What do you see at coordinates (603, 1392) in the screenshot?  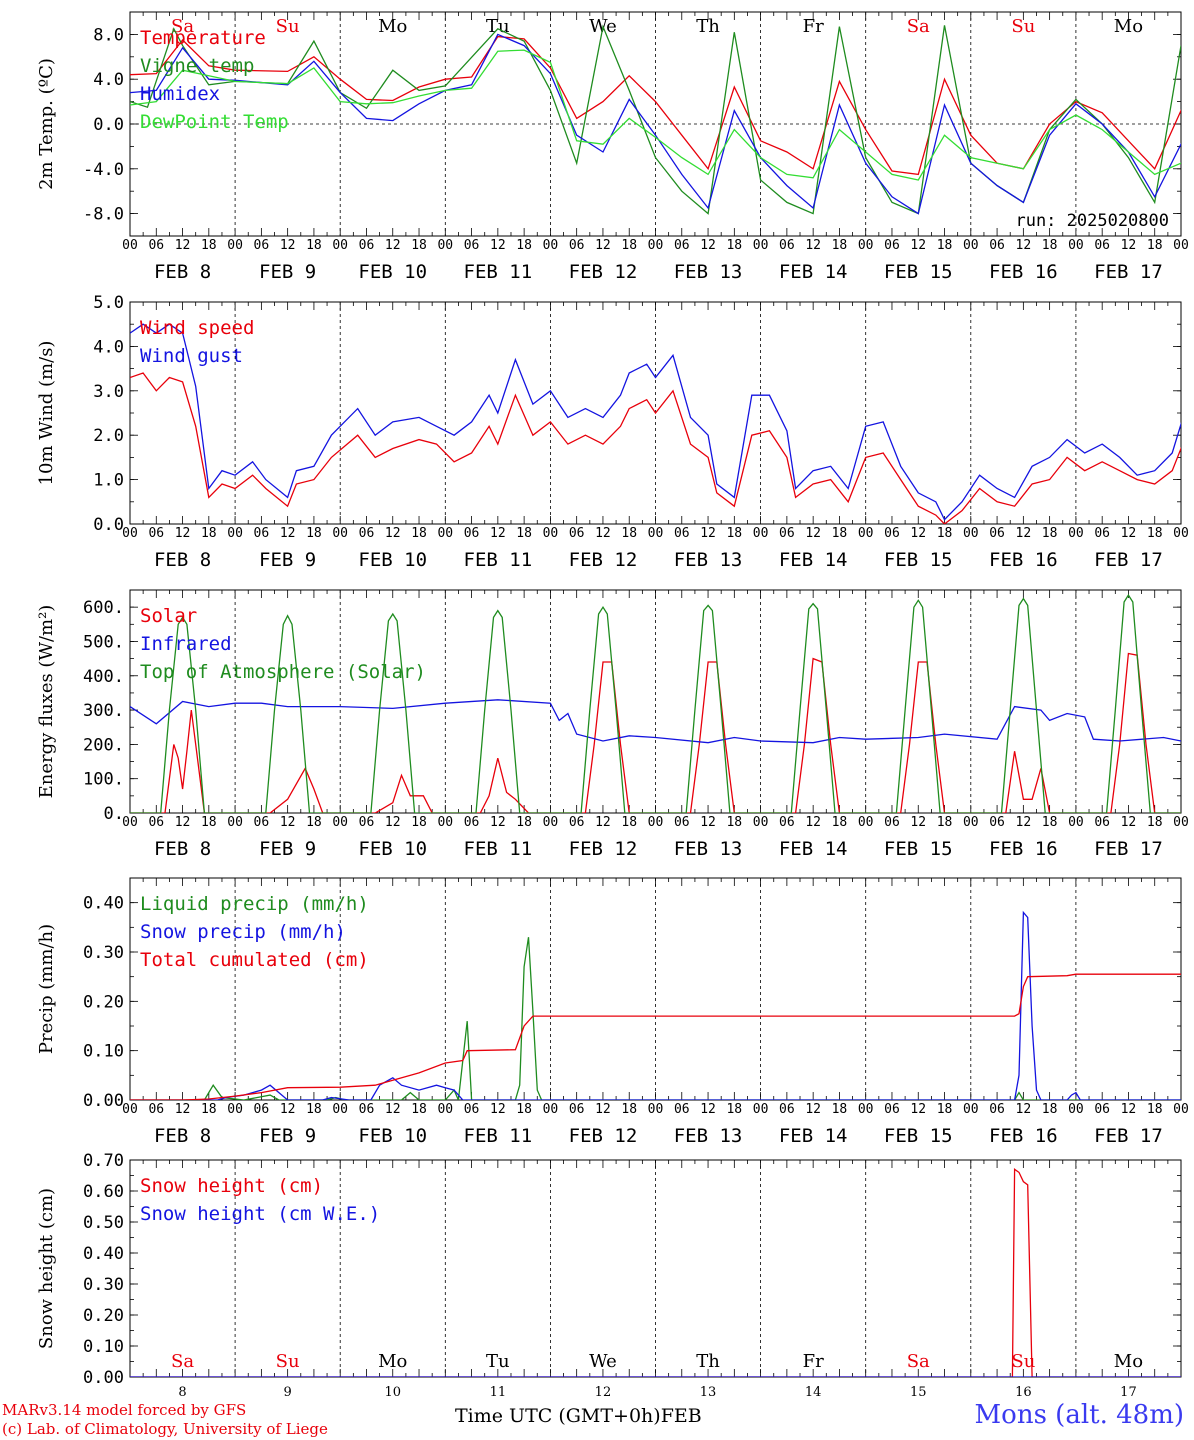 I see `date-label: 12` at bounding box center [603, 1392].